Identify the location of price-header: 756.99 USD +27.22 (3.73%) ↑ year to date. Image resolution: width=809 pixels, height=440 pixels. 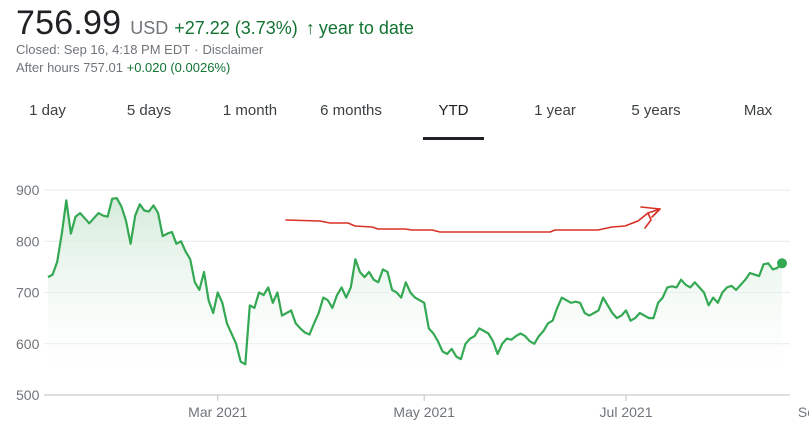
(215, 24).